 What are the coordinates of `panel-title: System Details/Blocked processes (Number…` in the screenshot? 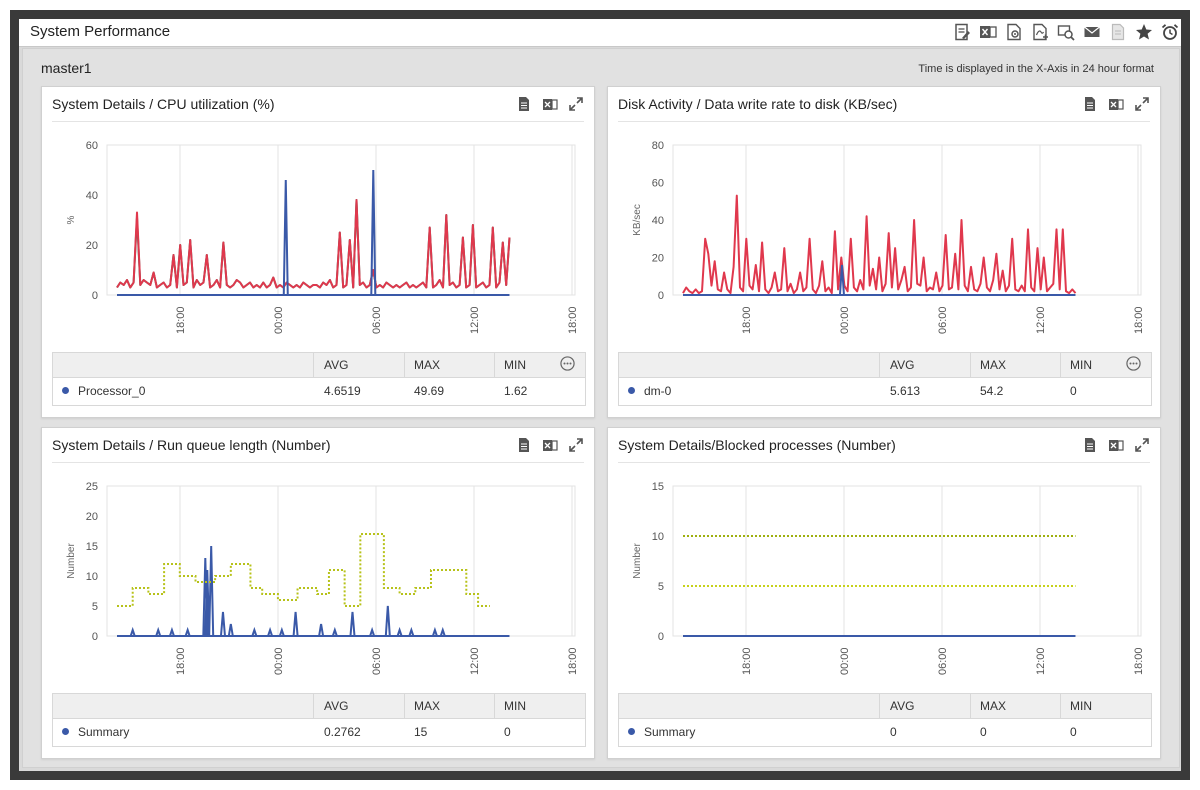 It's located at (757, 445).